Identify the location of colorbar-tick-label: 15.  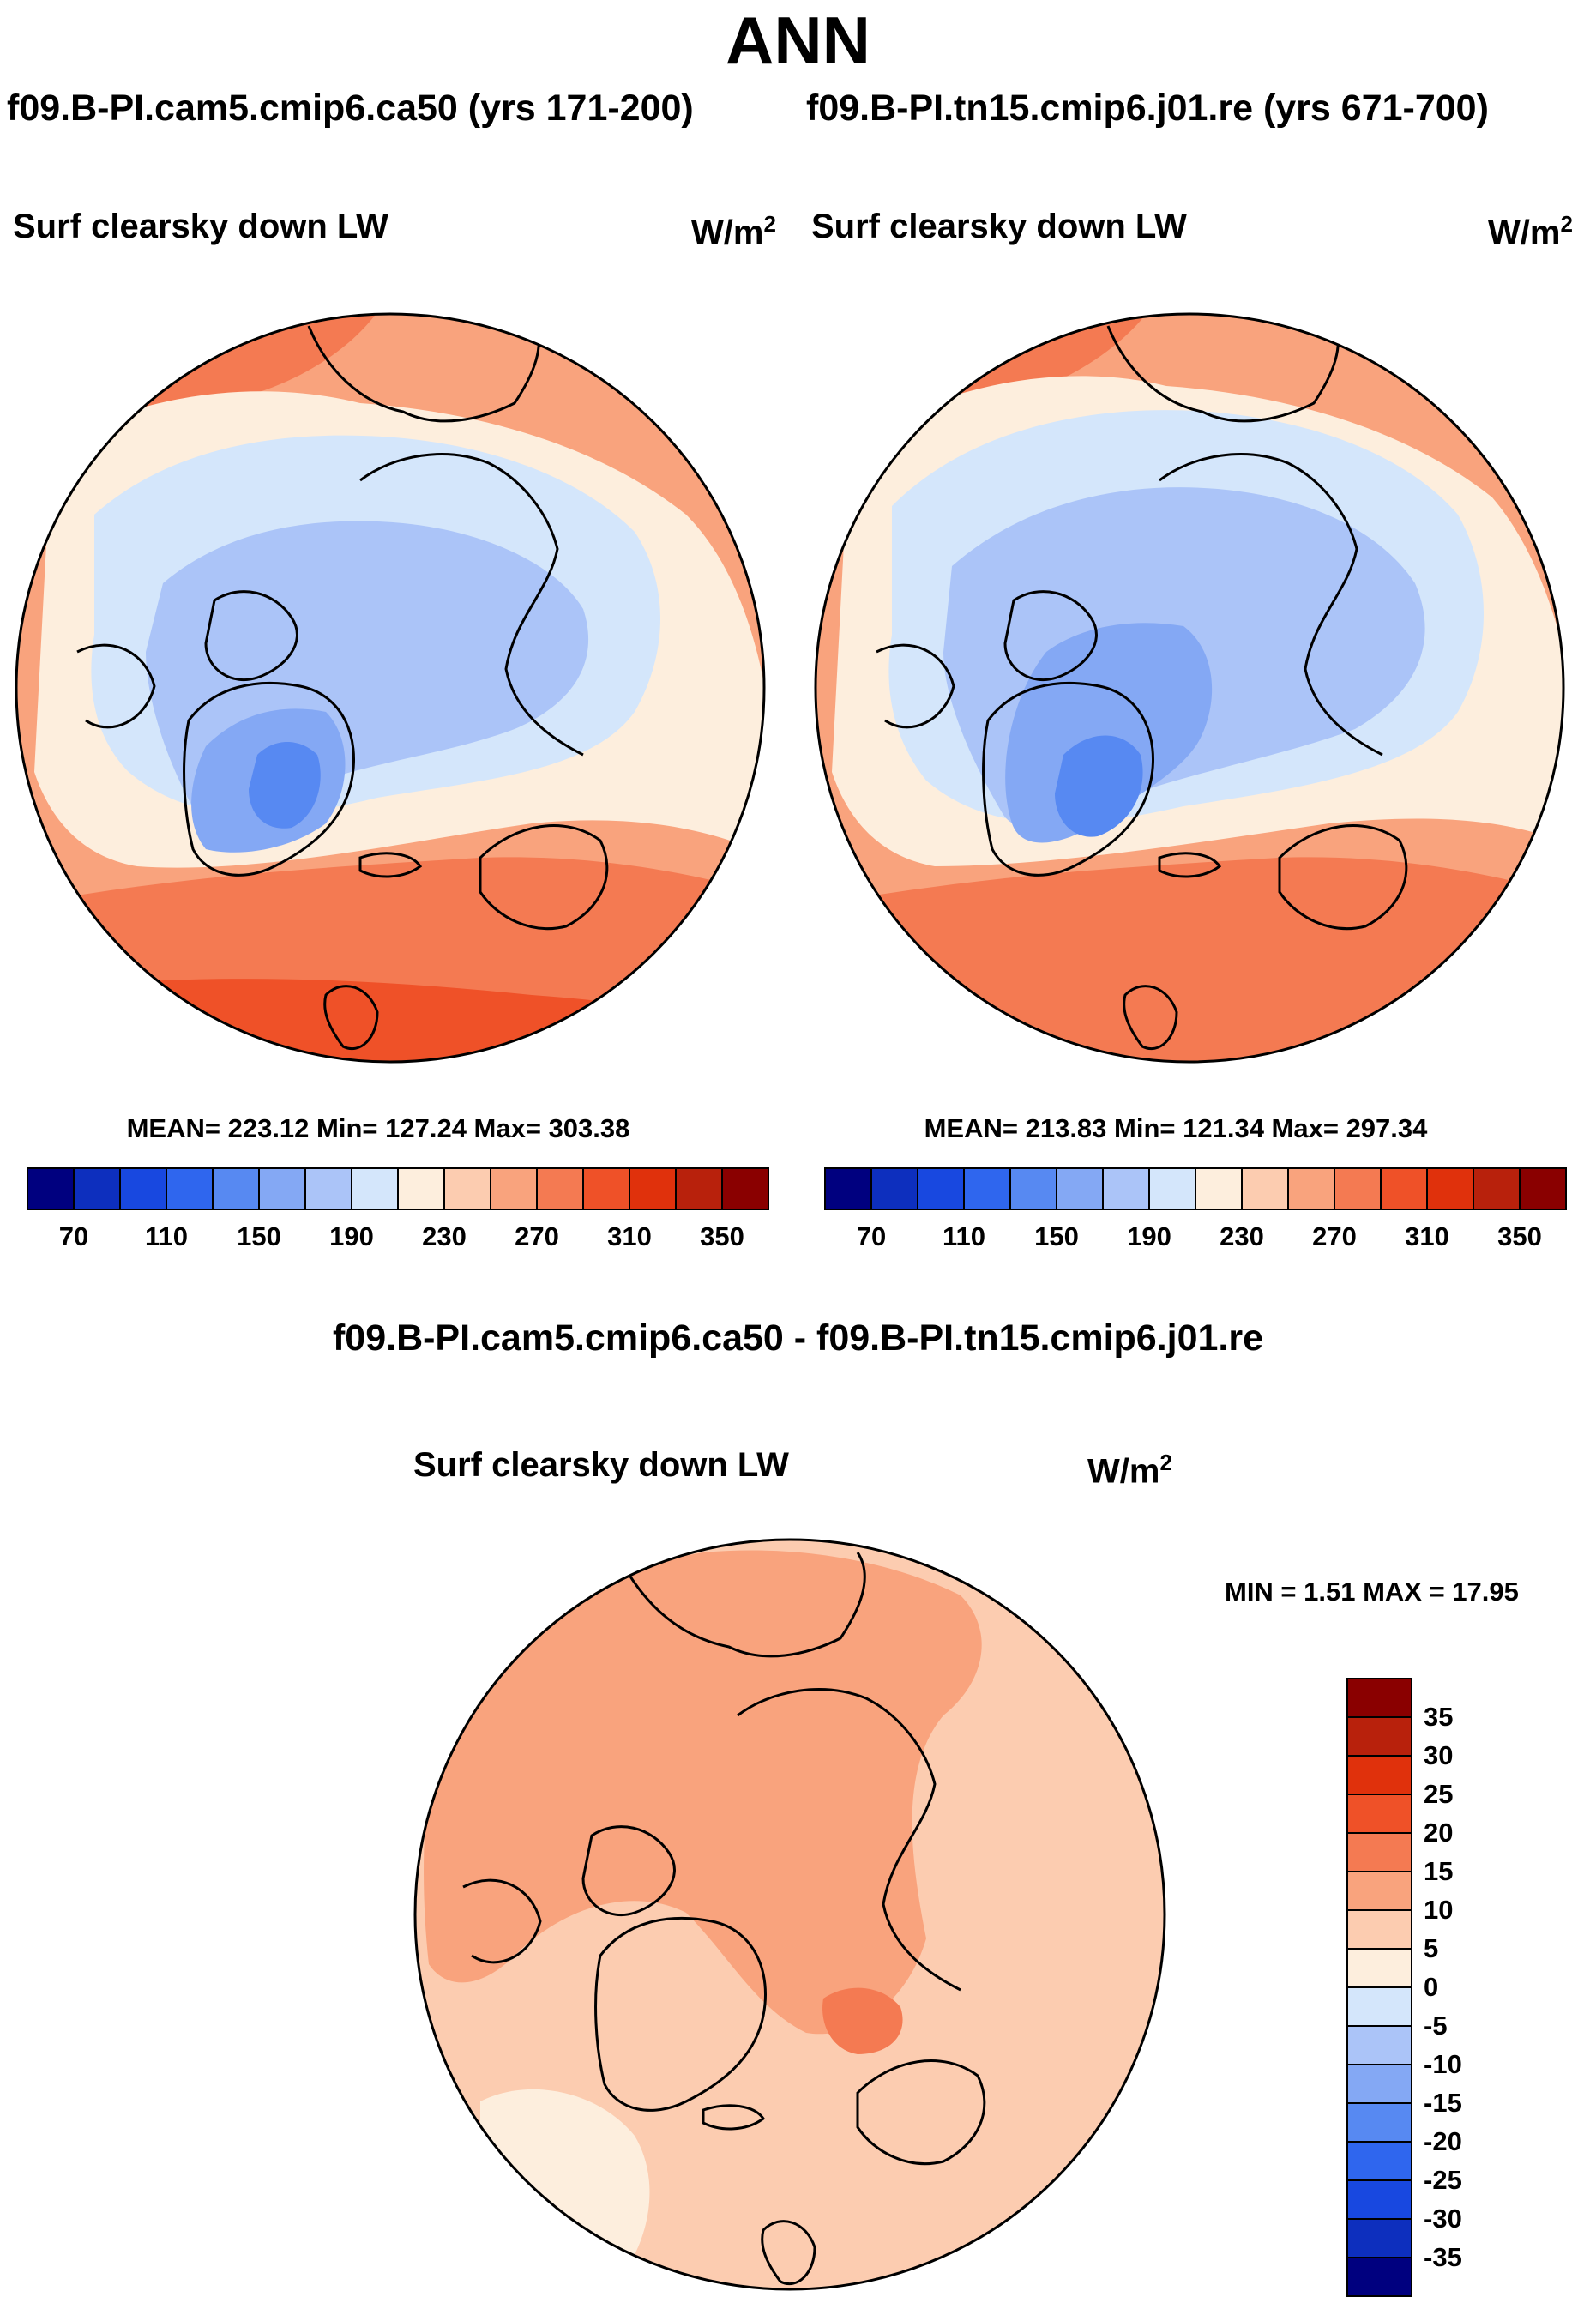
(1439, 1871).